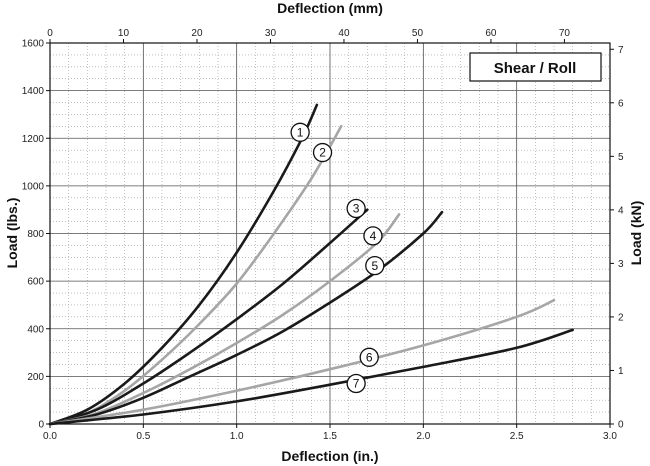  Describe the element at coordinates (50, 436) in the screenshot. I see `x-tick-label: 0.0` at that location.